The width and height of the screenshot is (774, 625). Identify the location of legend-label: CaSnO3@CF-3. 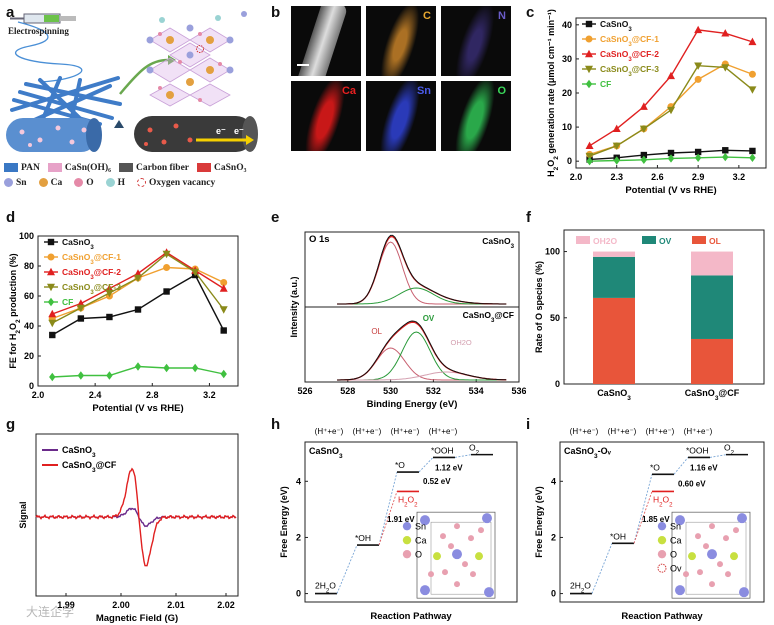
(91, 289).